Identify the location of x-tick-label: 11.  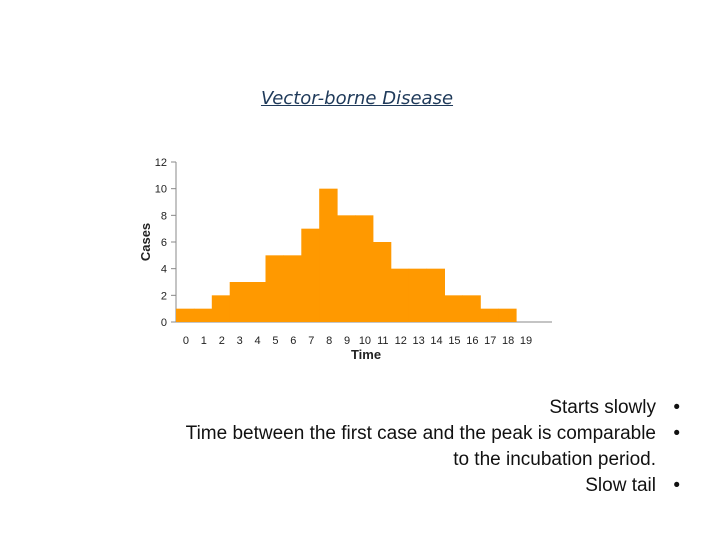
(382, 341).